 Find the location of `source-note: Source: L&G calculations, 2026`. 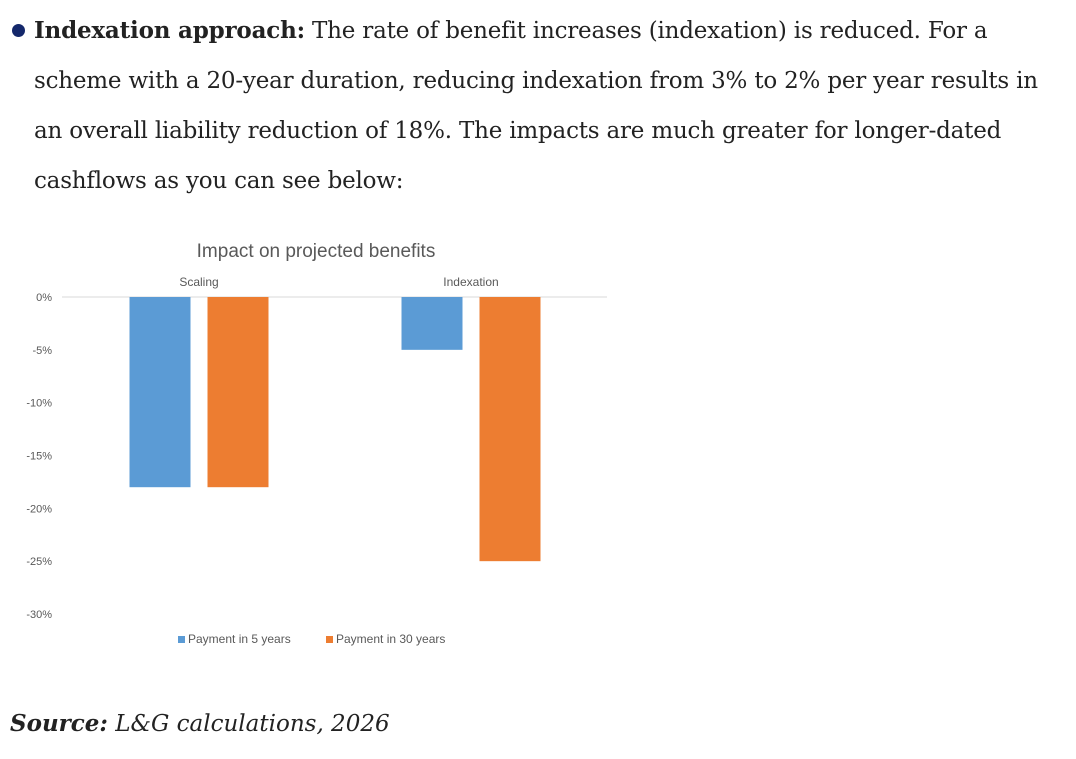

source-note: Source: L&G calculations, 2026 is located at coordinates (200, 723).